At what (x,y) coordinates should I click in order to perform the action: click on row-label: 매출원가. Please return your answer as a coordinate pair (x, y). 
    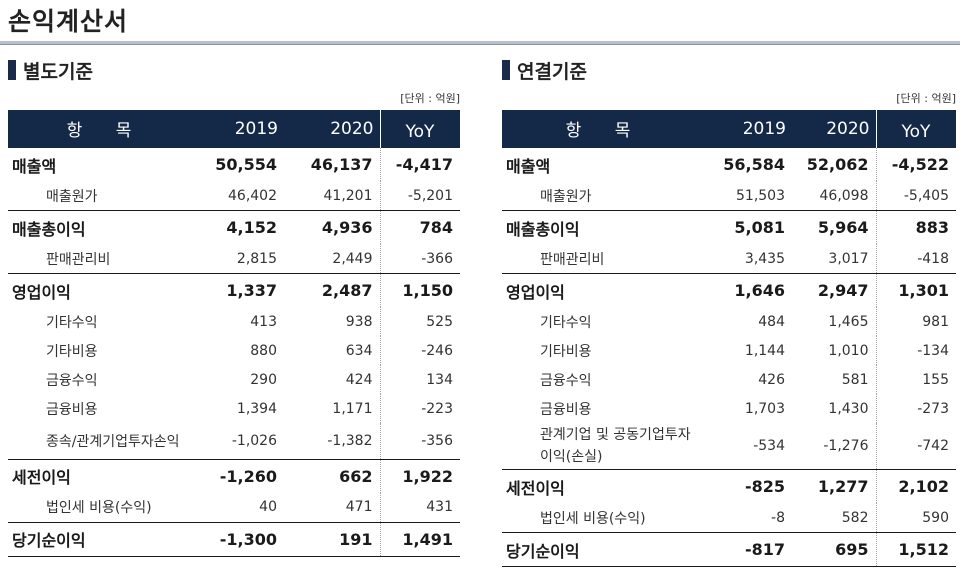
    Looking at the image, I should click on (566, 196).